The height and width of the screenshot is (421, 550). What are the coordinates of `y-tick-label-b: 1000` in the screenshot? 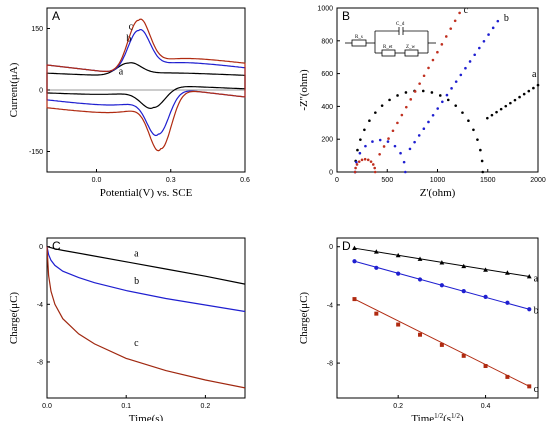 It's located at (325, 9).